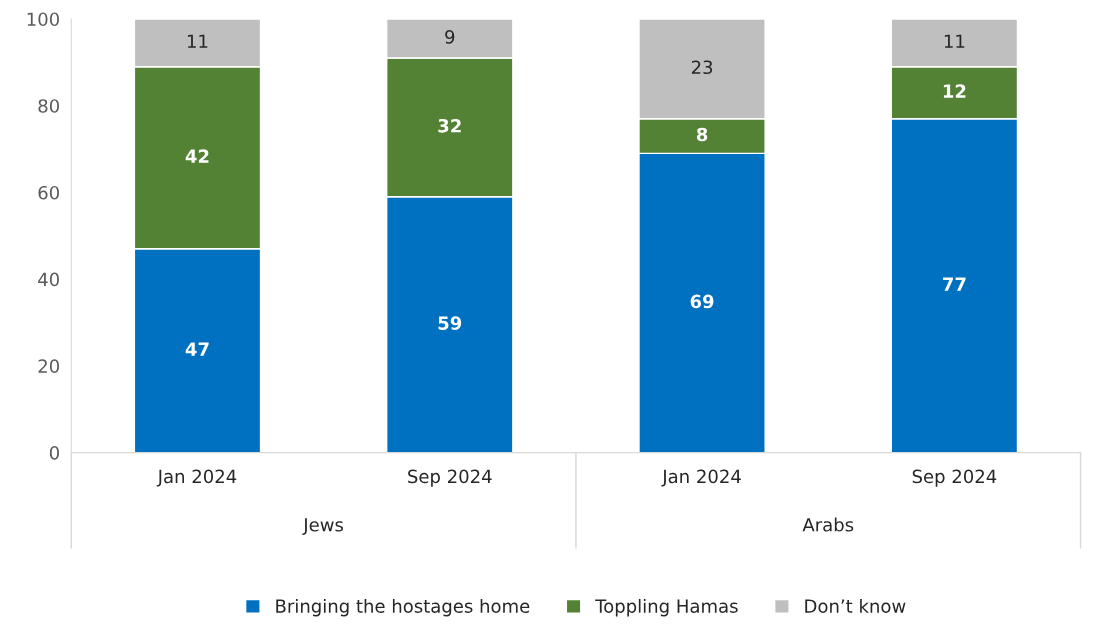 This screenshot has width=1097, height=633. I want to click on y-tick-label: 20, so click(48, 366).